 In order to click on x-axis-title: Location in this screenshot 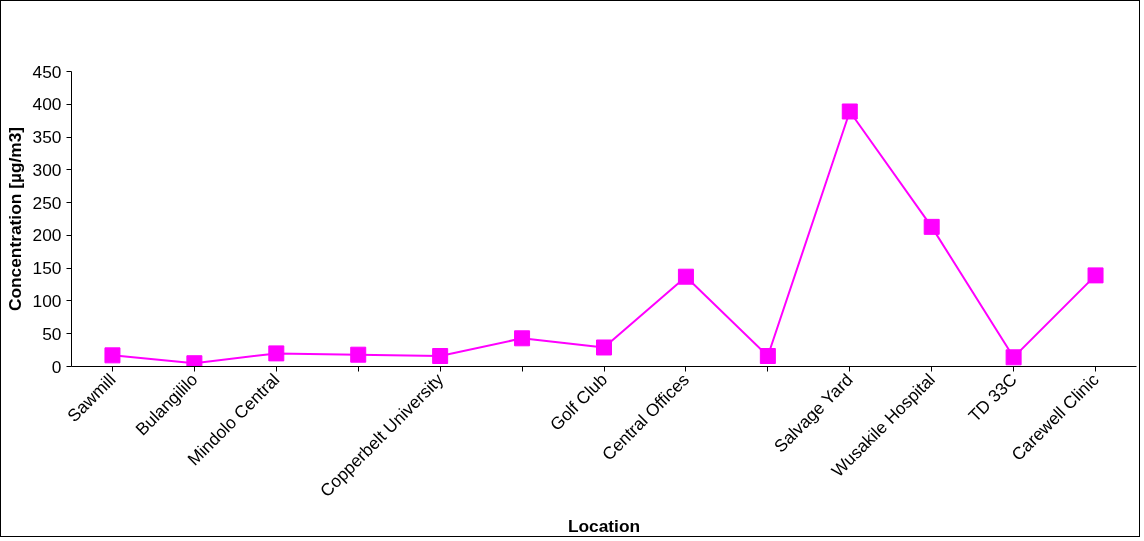, I will do `click(604, 525)`.